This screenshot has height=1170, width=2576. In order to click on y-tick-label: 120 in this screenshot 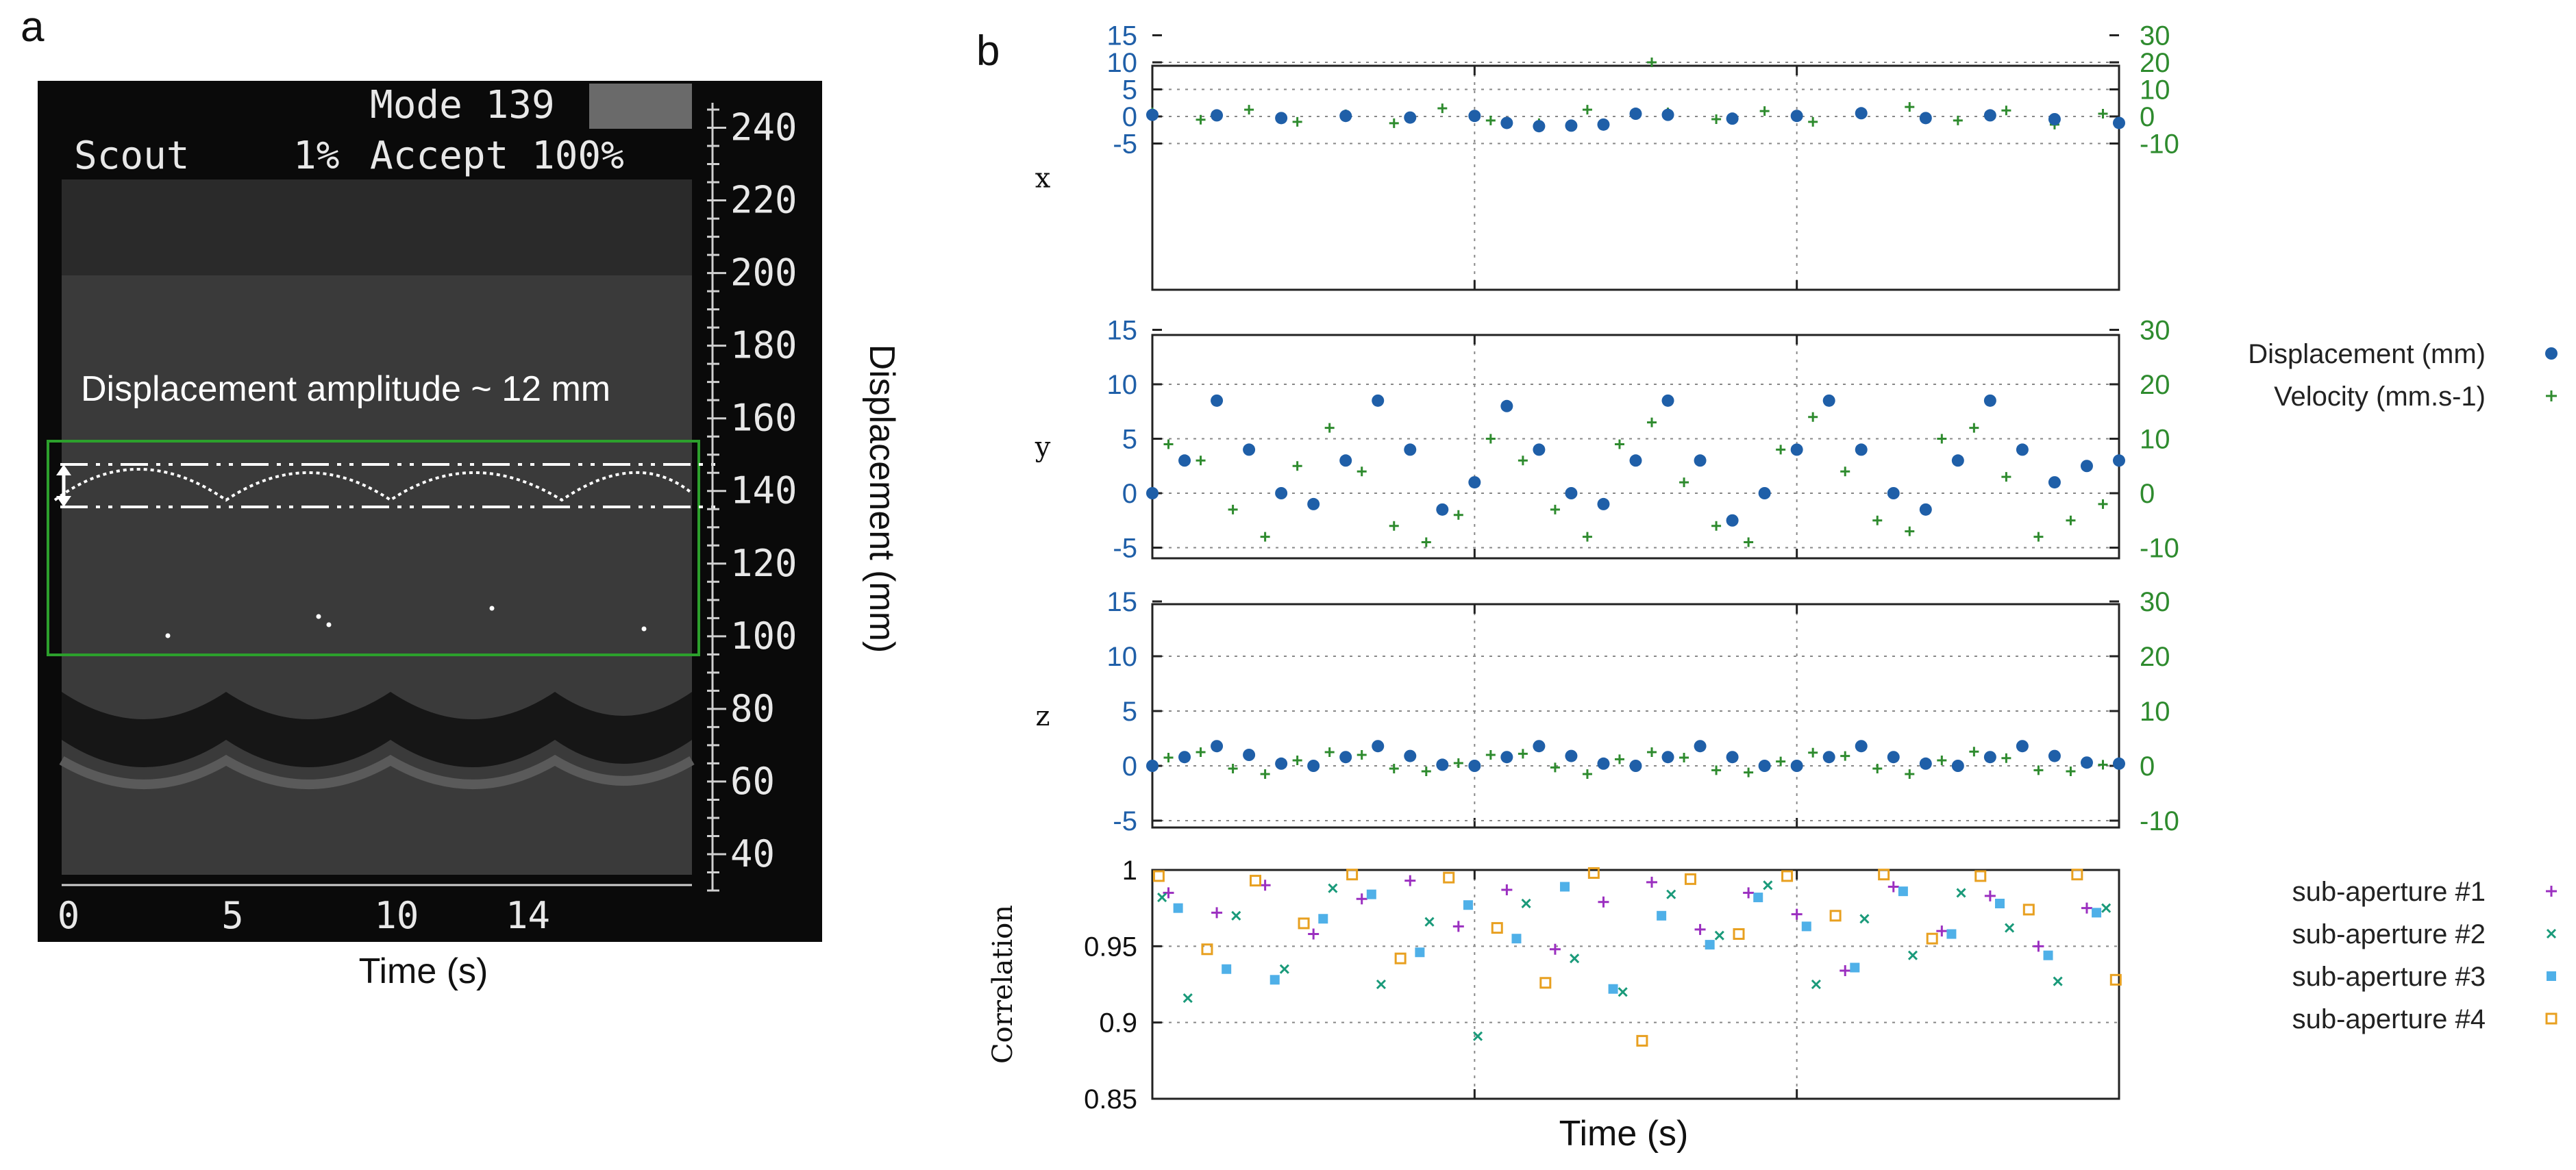, I will do `click(763, 563)`.